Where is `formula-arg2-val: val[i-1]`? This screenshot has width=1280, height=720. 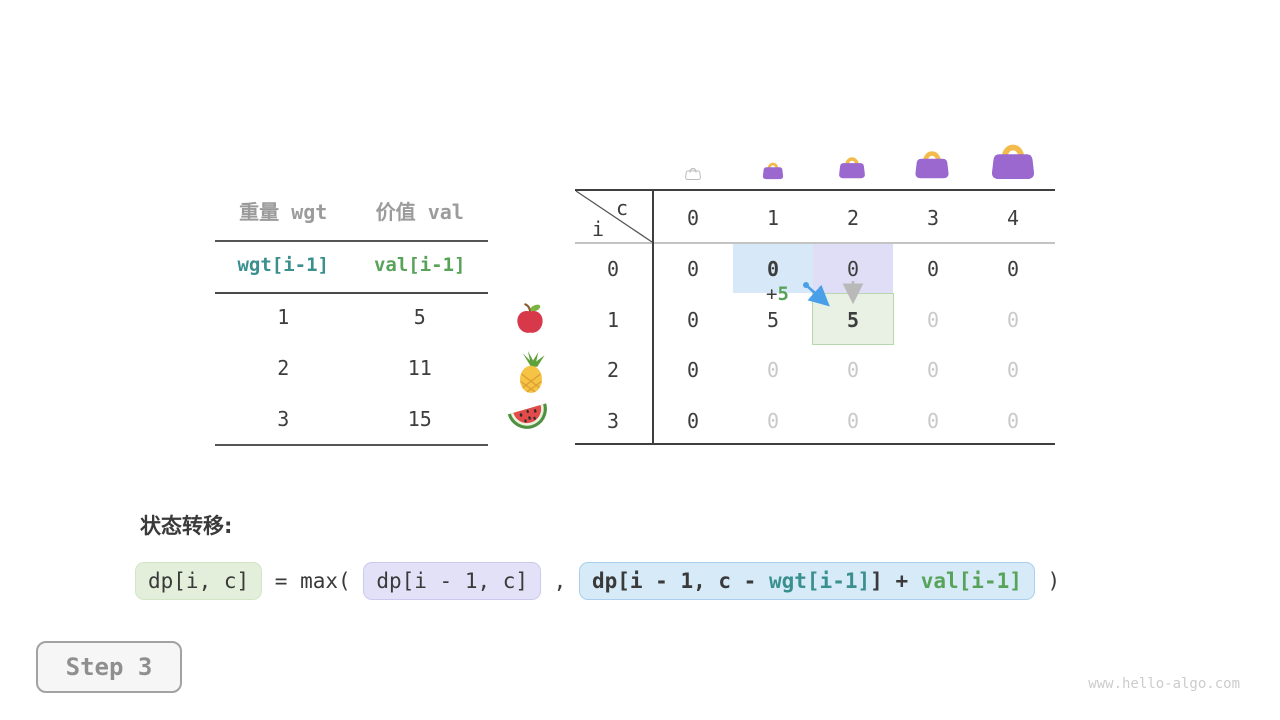 formula-arg2-val: val[i-1] is located at coordinates (971, 581).